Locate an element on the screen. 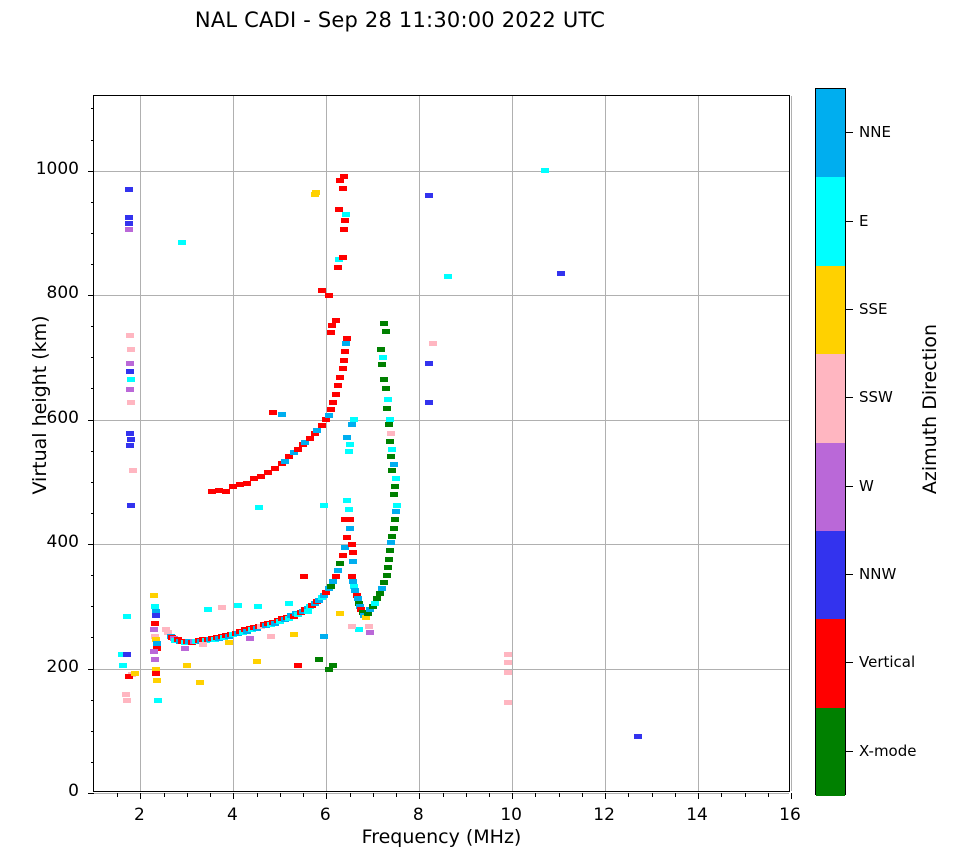 The image size is (958, 857). colorbar-segment-vertical is located at coordinates (830, 663).